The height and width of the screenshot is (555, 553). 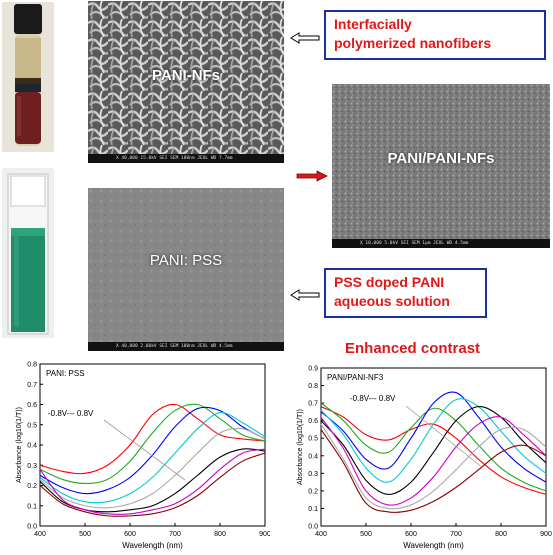 I want to click on callout-line-2: aqueous solution, so click(x=392, y=301).